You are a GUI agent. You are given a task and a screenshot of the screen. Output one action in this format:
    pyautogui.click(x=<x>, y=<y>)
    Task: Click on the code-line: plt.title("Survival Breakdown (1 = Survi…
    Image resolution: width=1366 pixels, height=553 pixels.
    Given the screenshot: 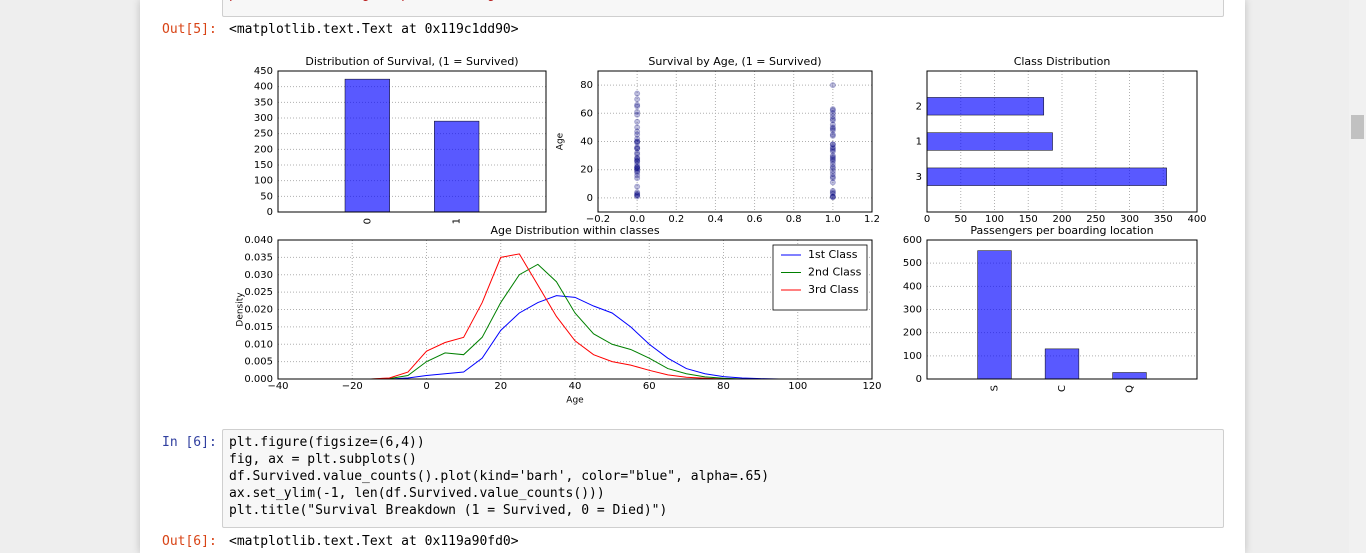 What is the action you would take?
    pyautogui.click(x=448, y=510)
    